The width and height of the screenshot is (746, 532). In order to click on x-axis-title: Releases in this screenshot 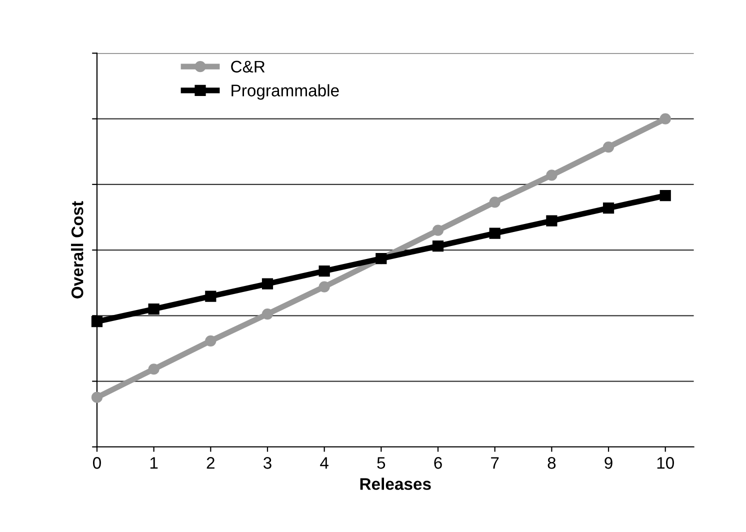, I will do `click(395, 484)`.